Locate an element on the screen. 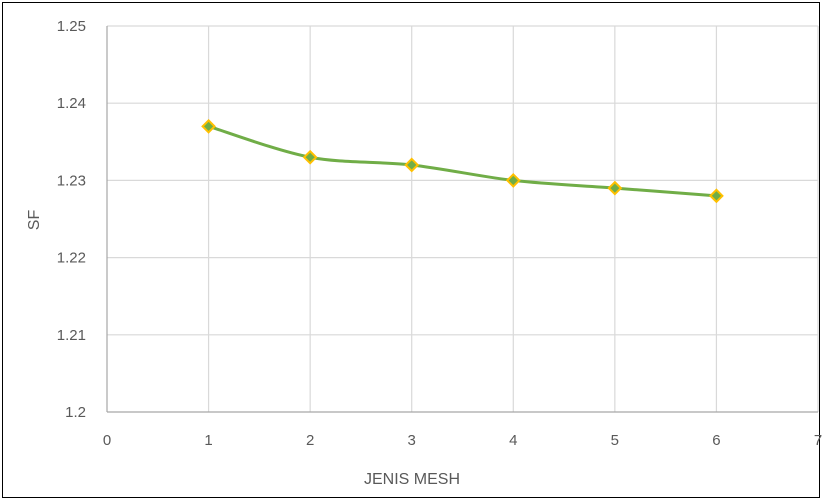 The image size is (824, 502). y-tick-label: 1.2 is located at coordinates (75, 412).